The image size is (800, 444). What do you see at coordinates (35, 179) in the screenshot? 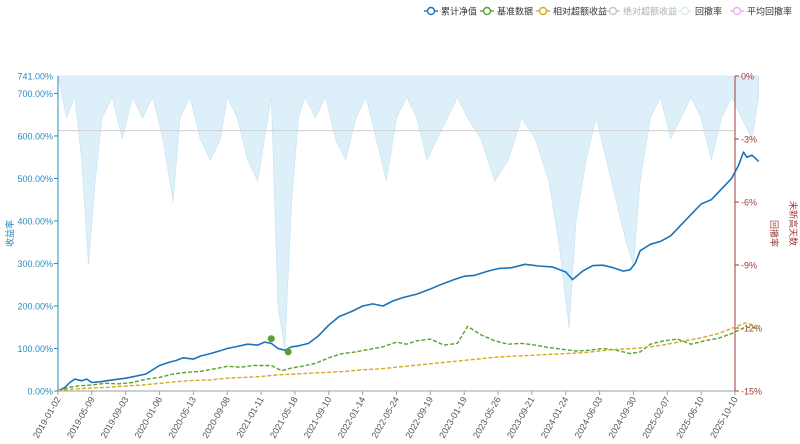
I see `y-left-tick-label: 500.00%` at bounding box center [35, 179].